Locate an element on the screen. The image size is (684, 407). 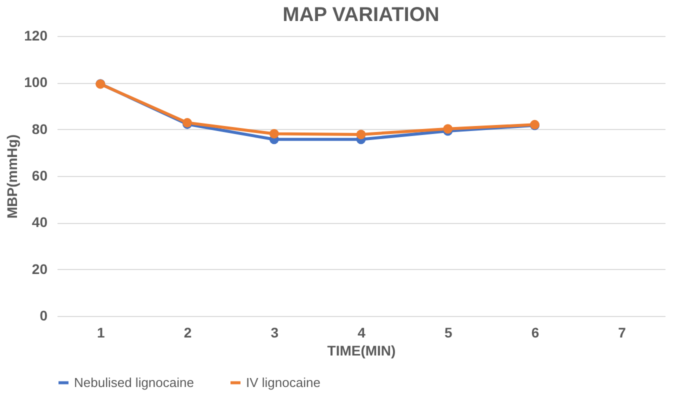
y-tick-label: 40 is located at coordinates (40, 222).